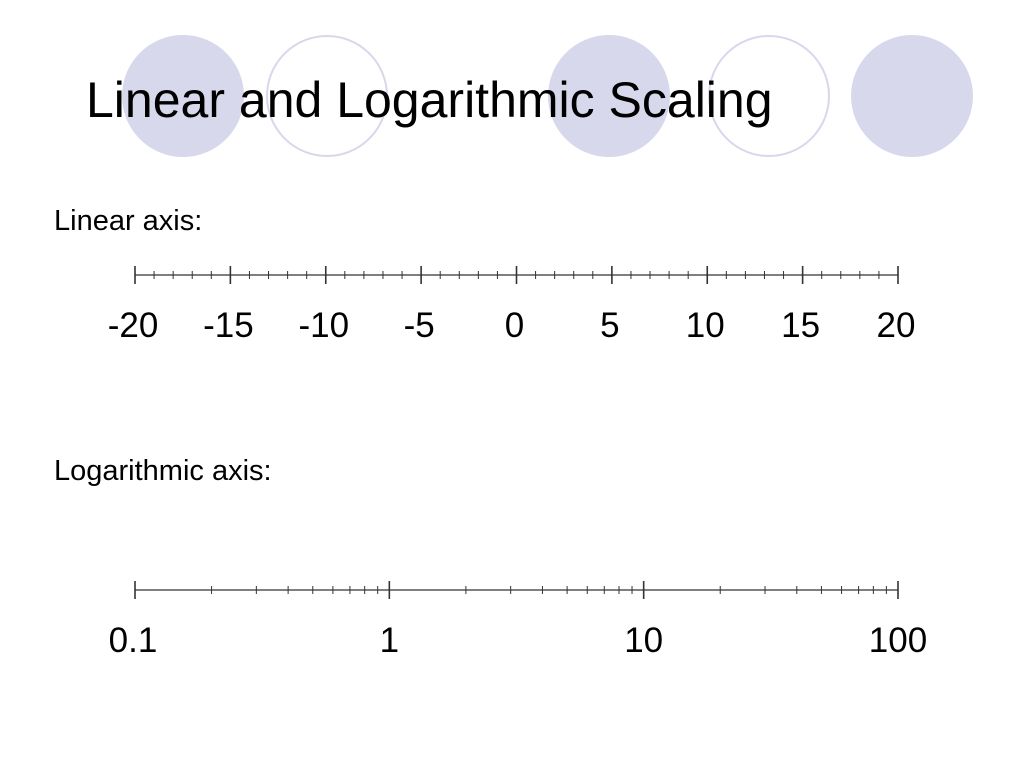  What do you see at coordinates (429, 100) in the screenshot?
I see `slide-title: Linear and Logarithmic Scaling` at bounding box center [429, 100].